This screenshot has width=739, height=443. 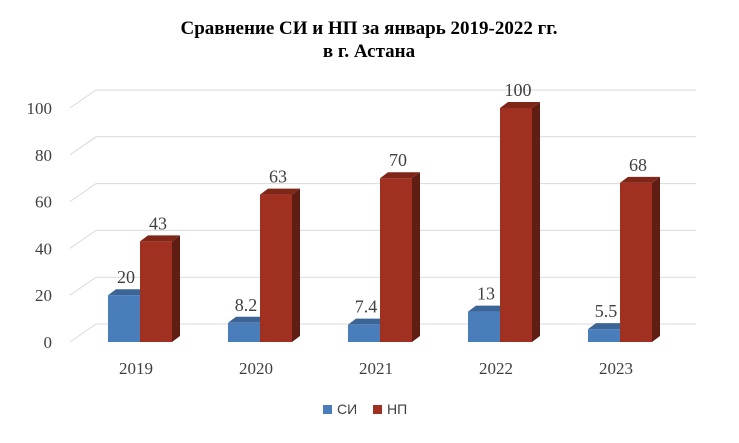 What do you see at coordinates (43, 202) in the screenshot?
I see `y-tick-label: 60` at bounding box center [43, 202].